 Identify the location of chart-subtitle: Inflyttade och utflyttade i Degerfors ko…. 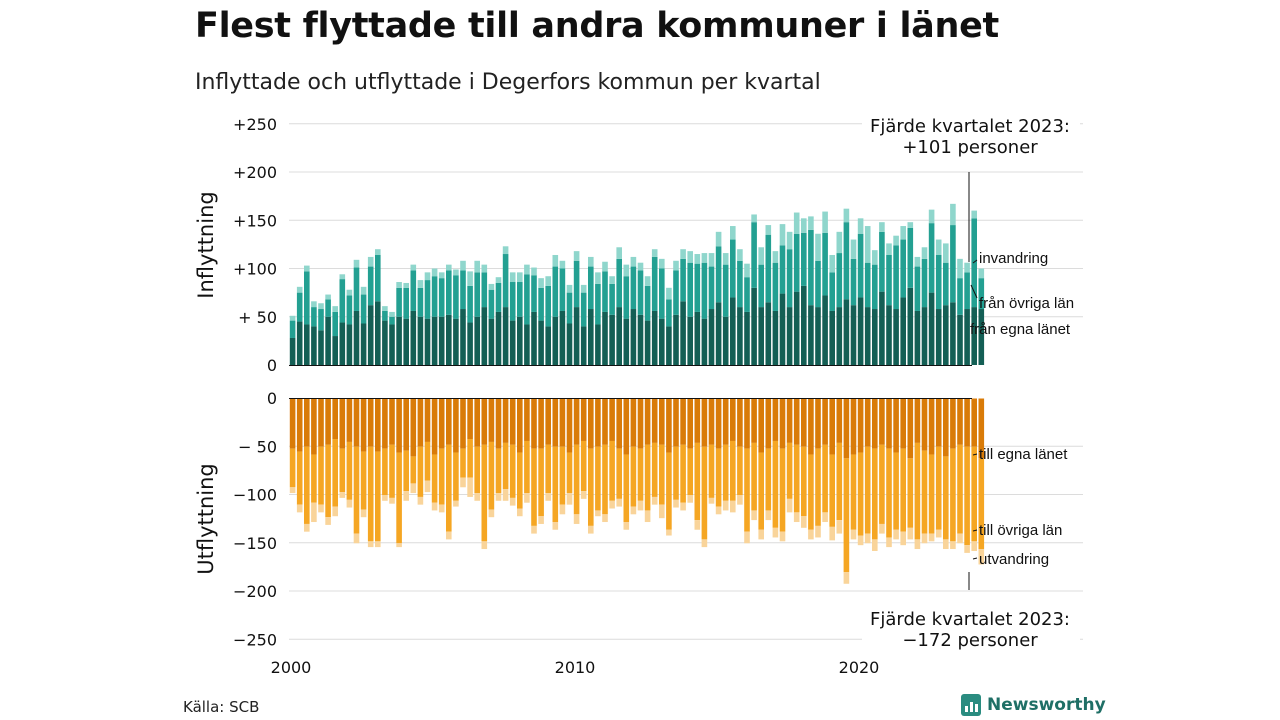
(508, 82).